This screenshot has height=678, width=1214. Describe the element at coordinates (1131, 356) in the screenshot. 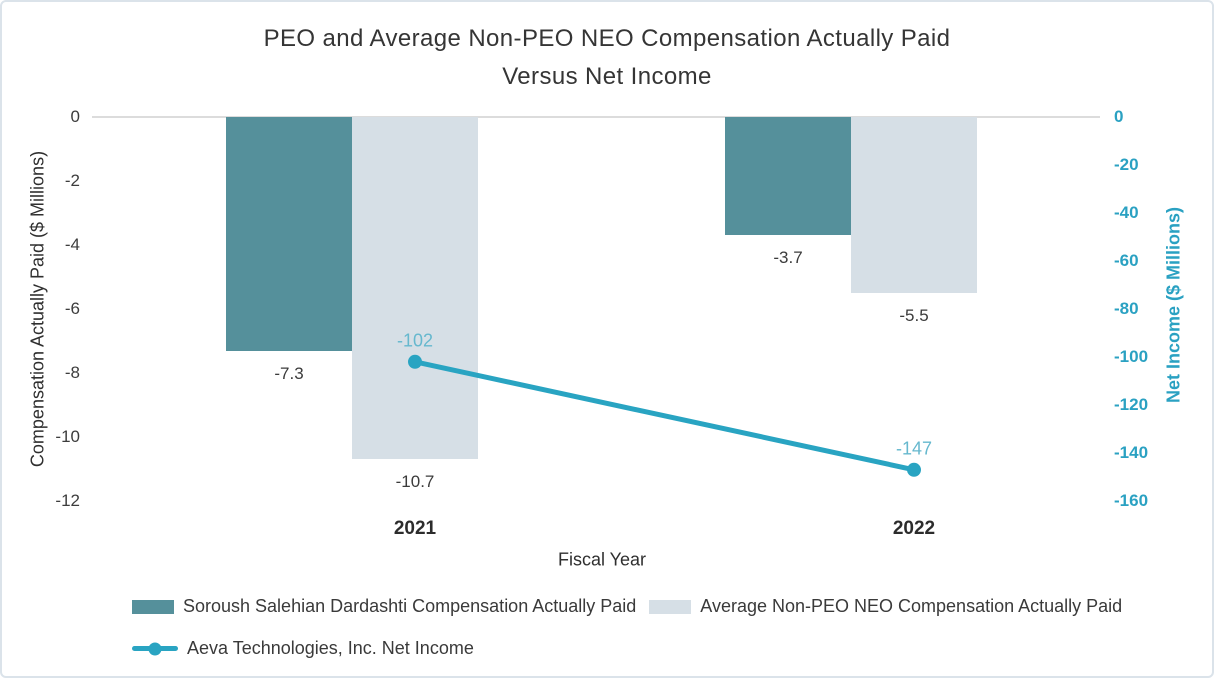

I see `y-axis-right-tick: -100` at that location.